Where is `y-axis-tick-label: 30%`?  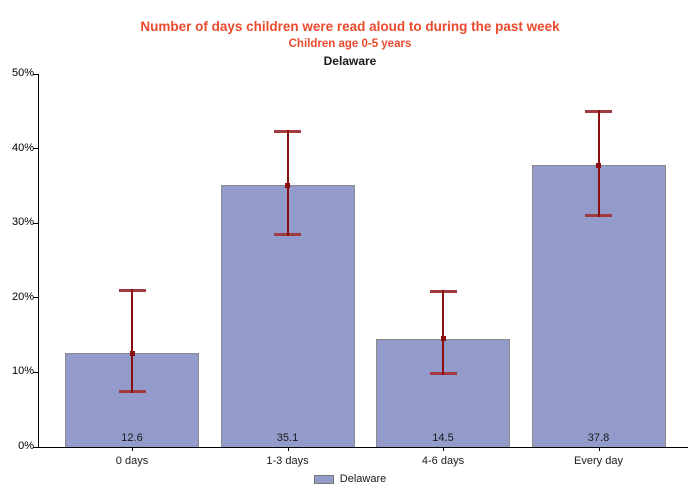
y-axis-tick-label: 30% is located at coordinates (22, 222).